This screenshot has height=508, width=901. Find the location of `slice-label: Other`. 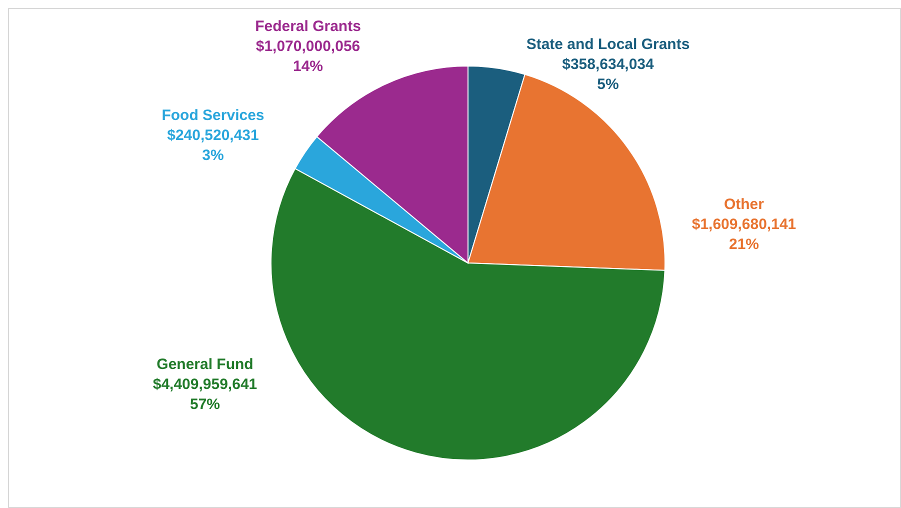

slice-label: Other is located at coordinates (744, 204).